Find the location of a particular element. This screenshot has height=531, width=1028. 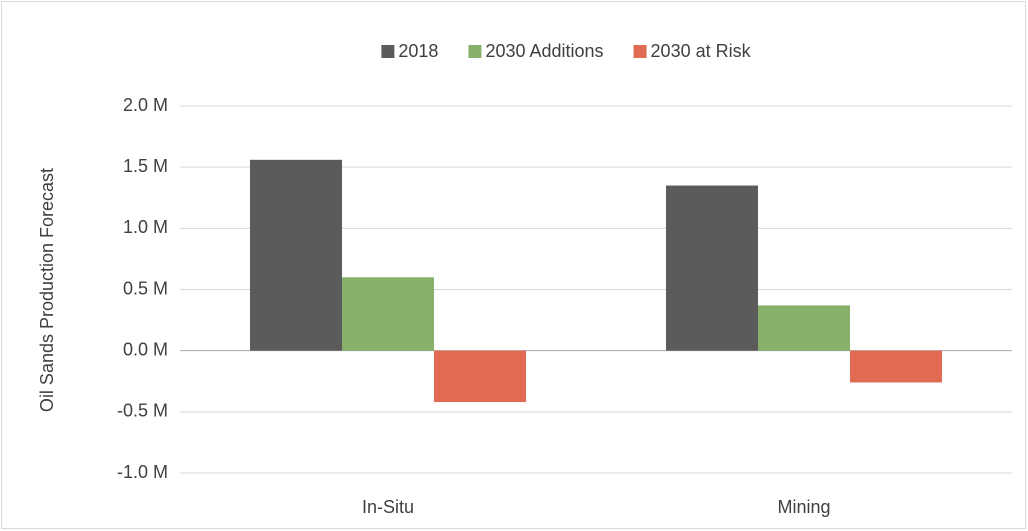

y-tick-label: -0.5 M is located at coordinates (142, 411).